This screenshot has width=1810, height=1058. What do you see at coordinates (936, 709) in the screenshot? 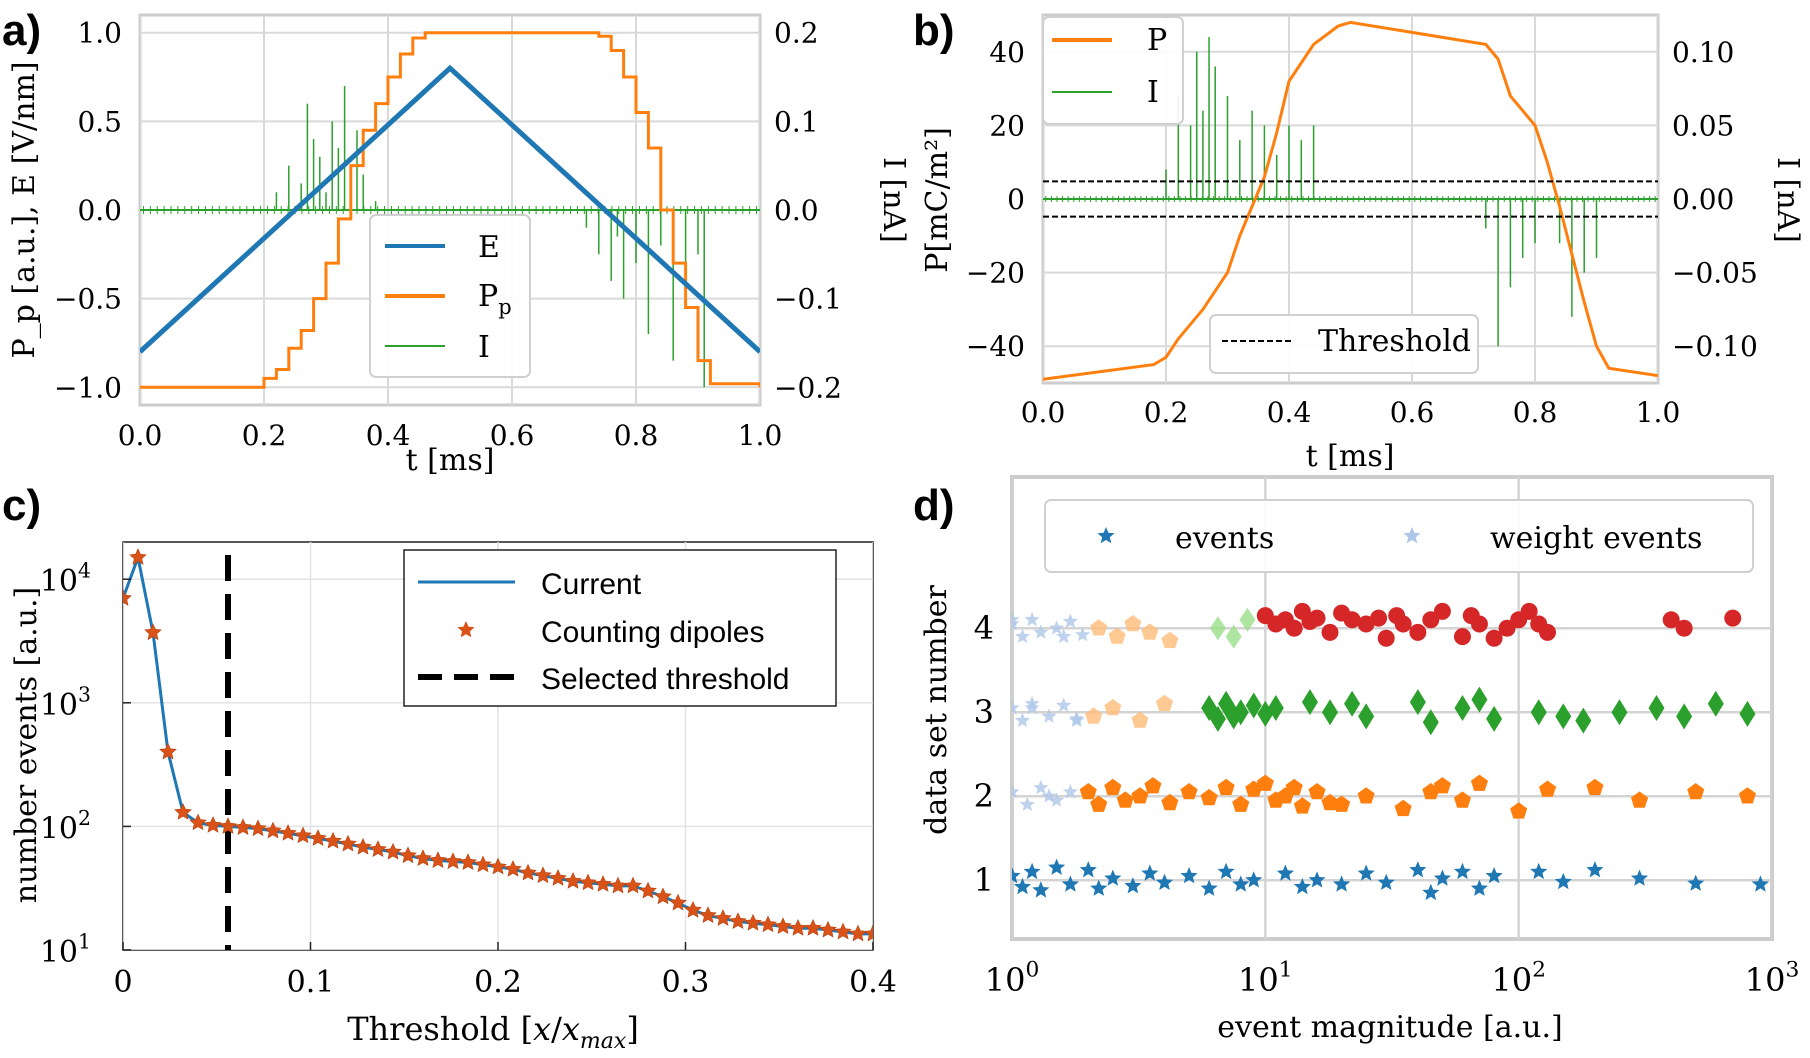
I see `ylabel-d: data set number` at bounding box center [936, 709].